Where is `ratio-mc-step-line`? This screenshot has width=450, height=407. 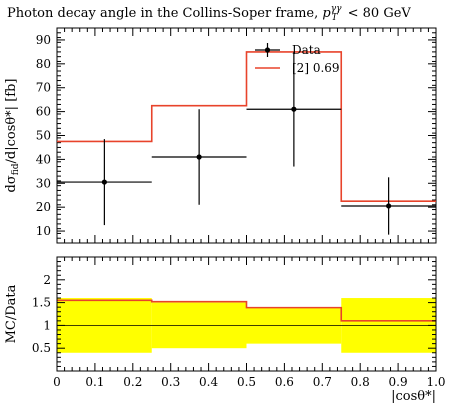
ratio-mc-step-line is located at coordinates (246, 310).